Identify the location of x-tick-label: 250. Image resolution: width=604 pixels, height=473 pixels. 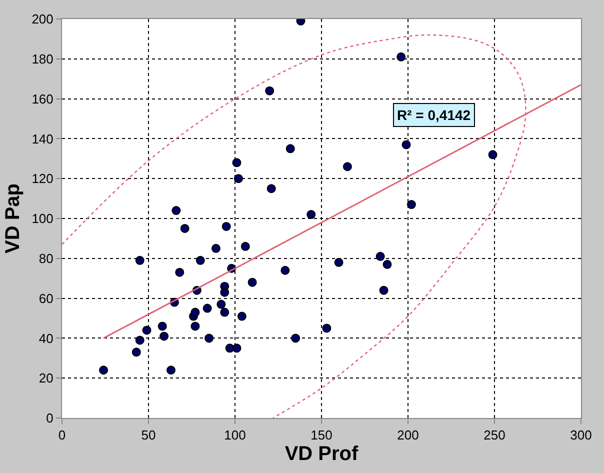
(495, 435).